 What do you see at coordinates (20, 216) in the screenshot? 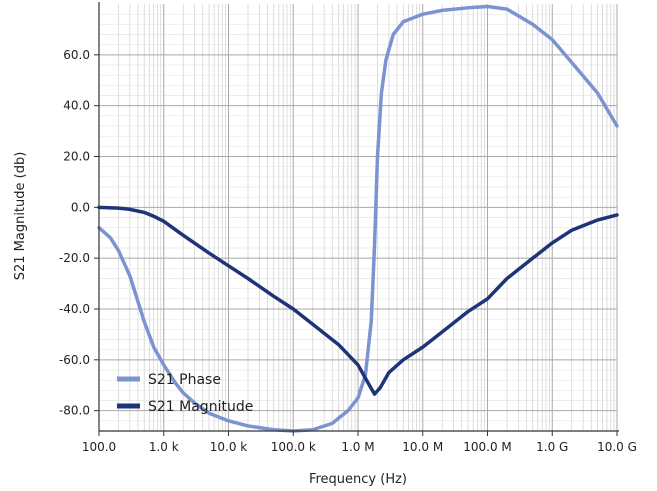
I see `y-axis-title: S21 Magnitude (db)` at bounding box center [20, 216].